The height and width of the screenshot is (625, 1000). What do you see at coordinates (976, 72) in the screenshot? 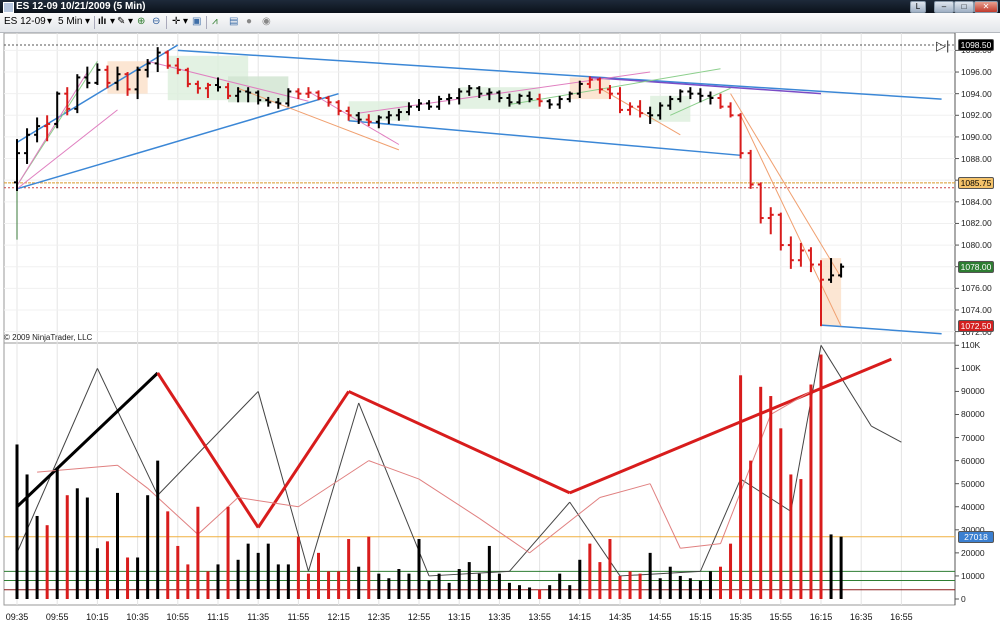
I see `price-tick-label: 1096.00` at bounding box center [976, 72].